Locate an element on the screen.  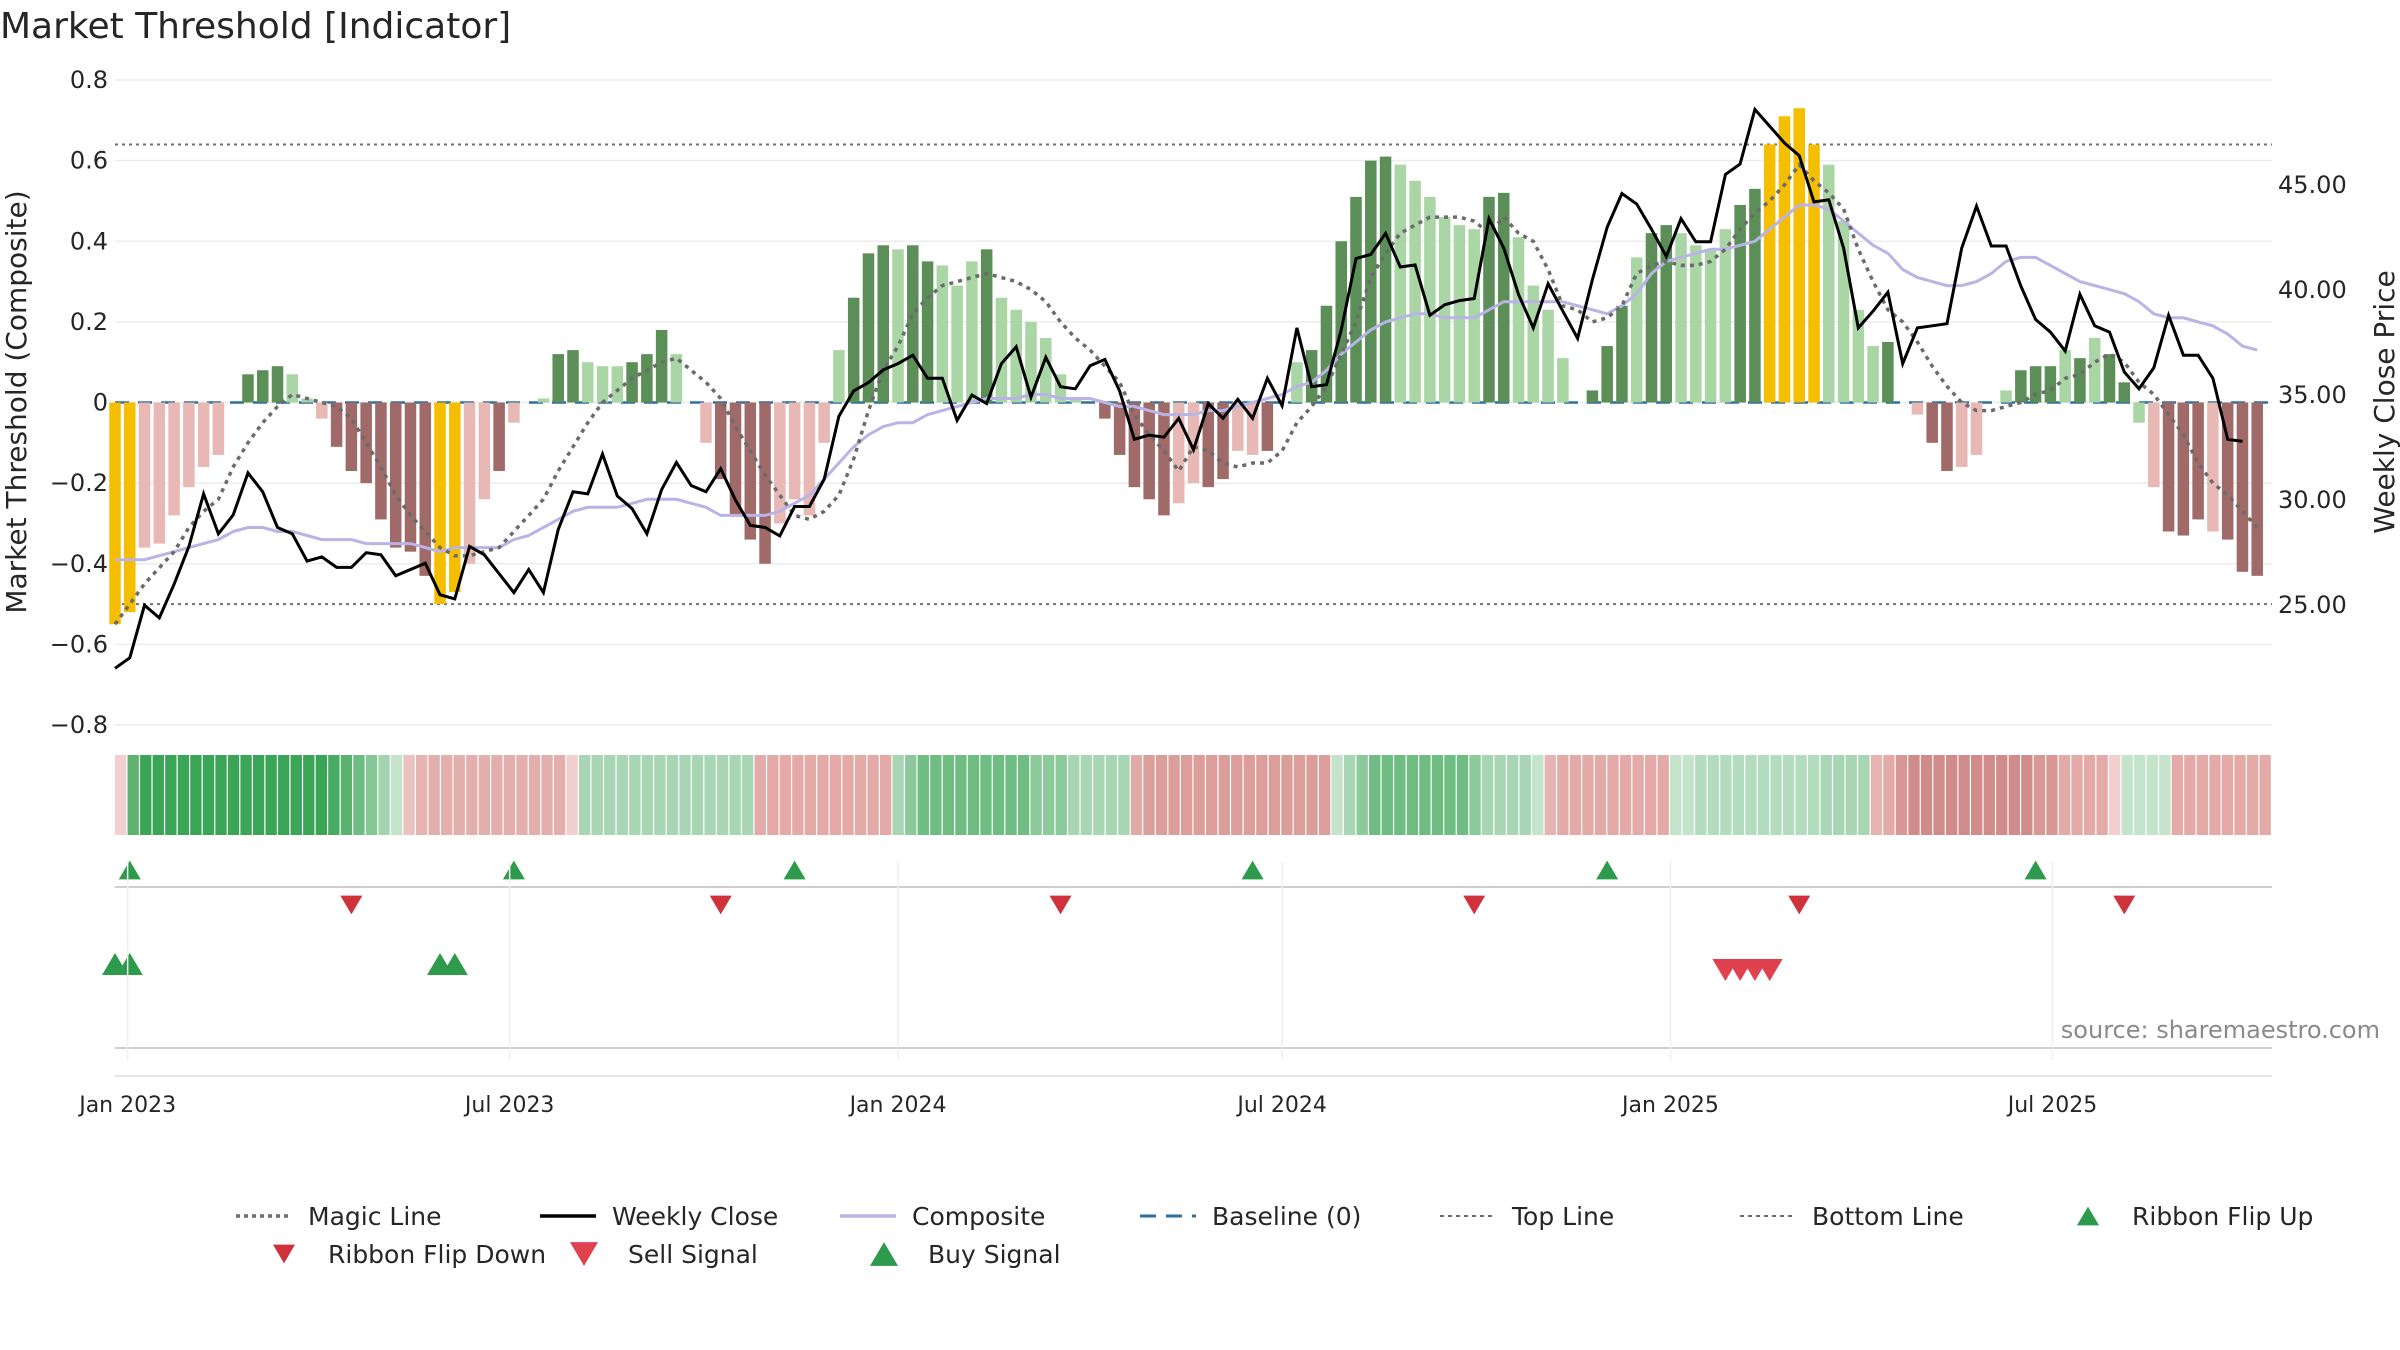
x-tick-label: Jul 2025 is located at coordinates (2052, 1105).